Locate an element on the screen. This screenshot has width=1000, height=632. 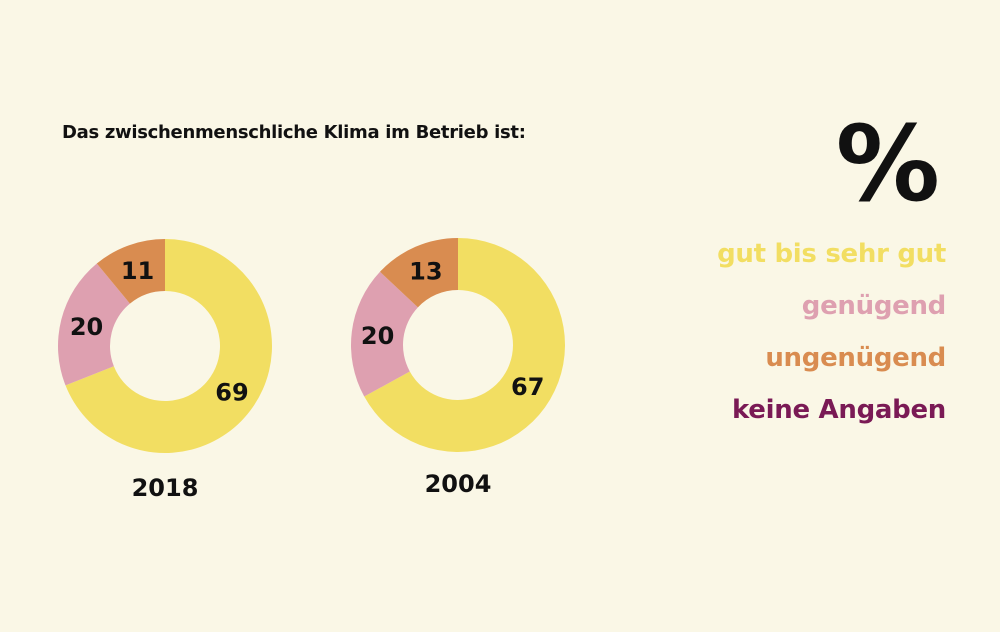
year-label-2004: 2004 is located at coordinates (458, 484).